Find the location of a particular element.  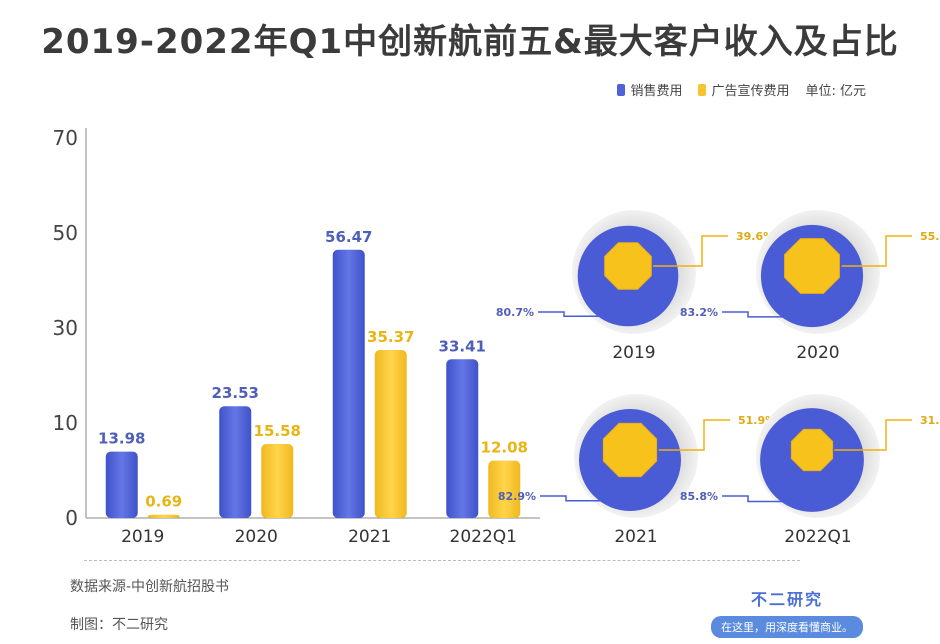

circle-chart-2019: 39.6% 80.7% 2019 is located at coordinates (635, 286).